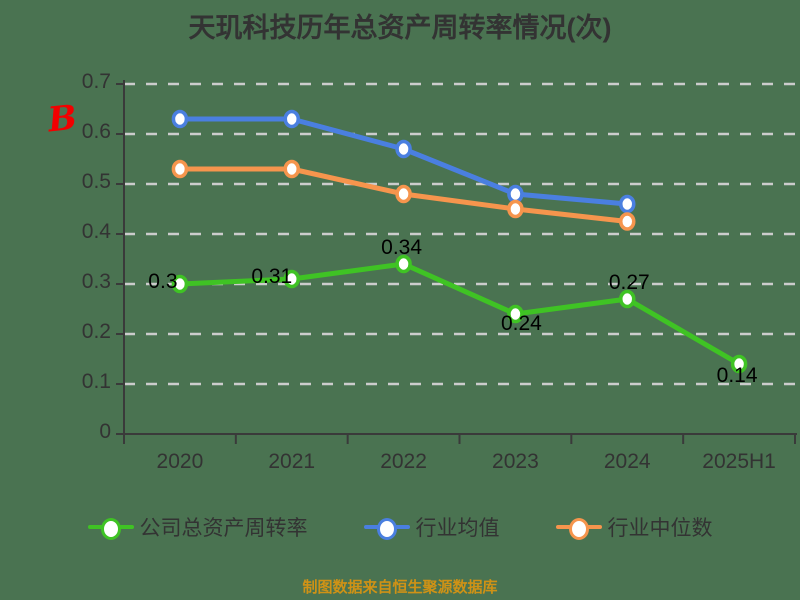 The height and width of the screenshot is (600, 800). What do you see at coordinates (400, 28) in the screenshot?
I see `chart-title: 天玑科技历年总资产周转率情况(次)` at bounding box center [400, 28].